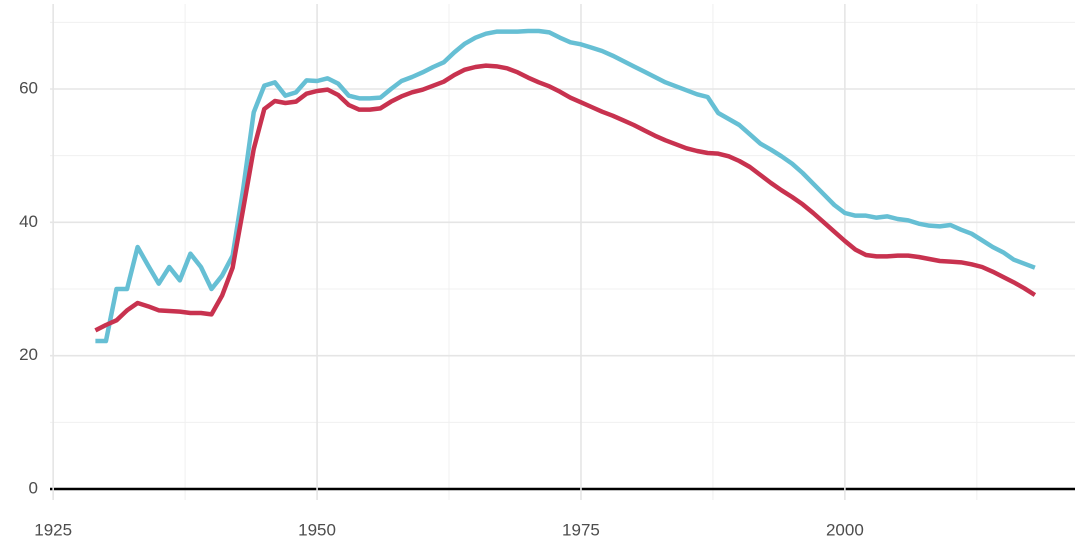 Image resolution: width=1075 pixels, height=554 pixels. Describe the element at coordinates (53, 529) in the screenshot. I see `x-tick-label: 1925` at that location.